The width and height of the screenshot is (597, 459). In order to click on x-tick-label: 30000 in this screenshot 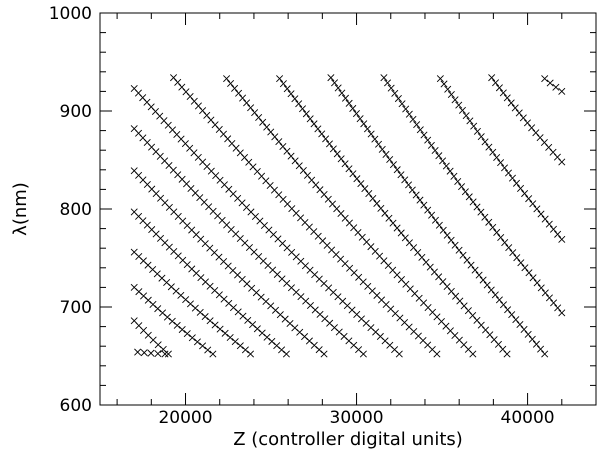, I will do `click(357, 418)`.